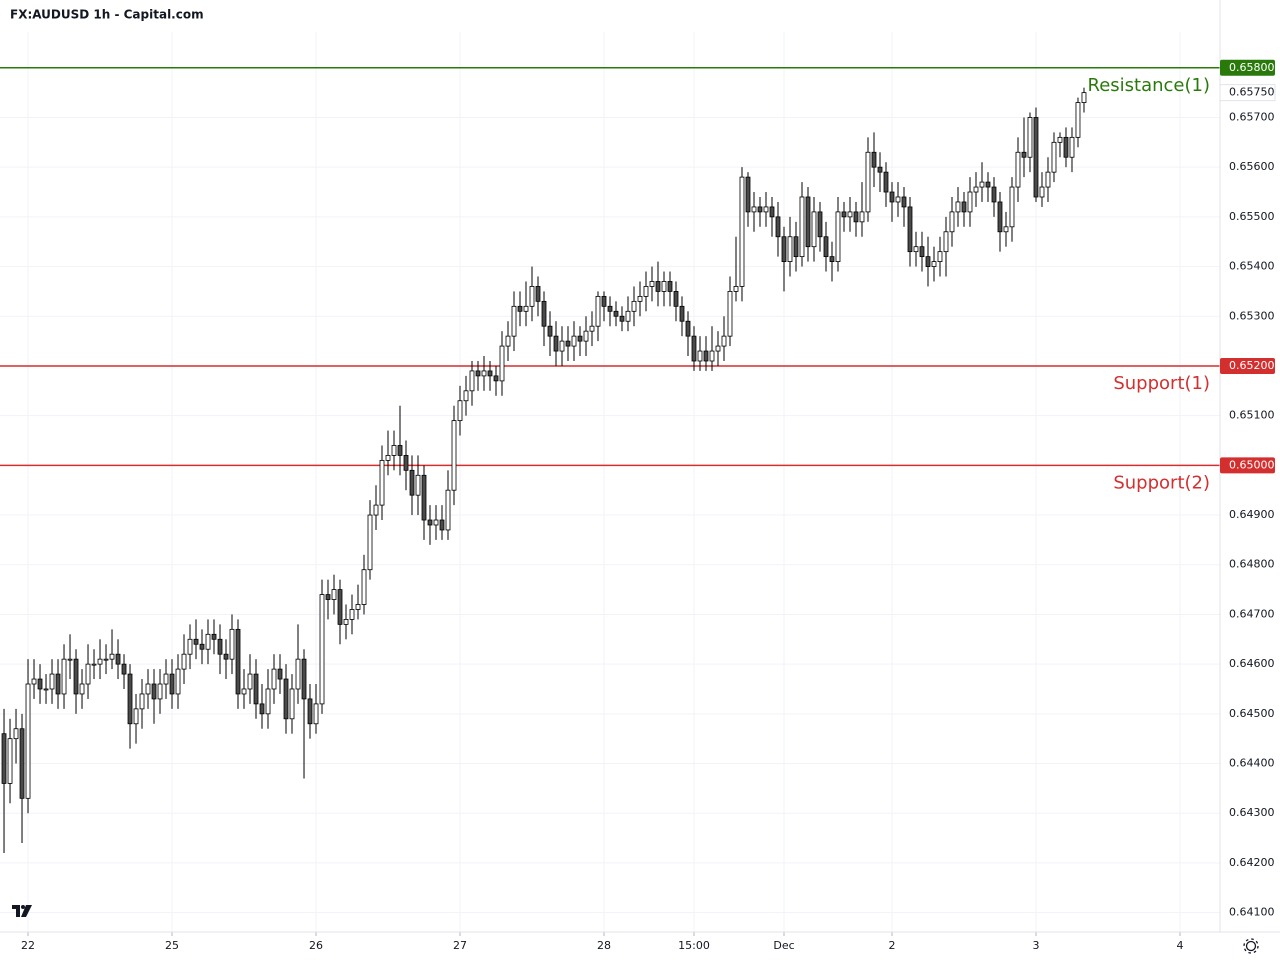 Image resolution: width=1280 pixels, height=960 pixels. Describe the element at coordinates (1252, 116) in the screenshot. I see `y-tick-label: 0.65700` at that location.